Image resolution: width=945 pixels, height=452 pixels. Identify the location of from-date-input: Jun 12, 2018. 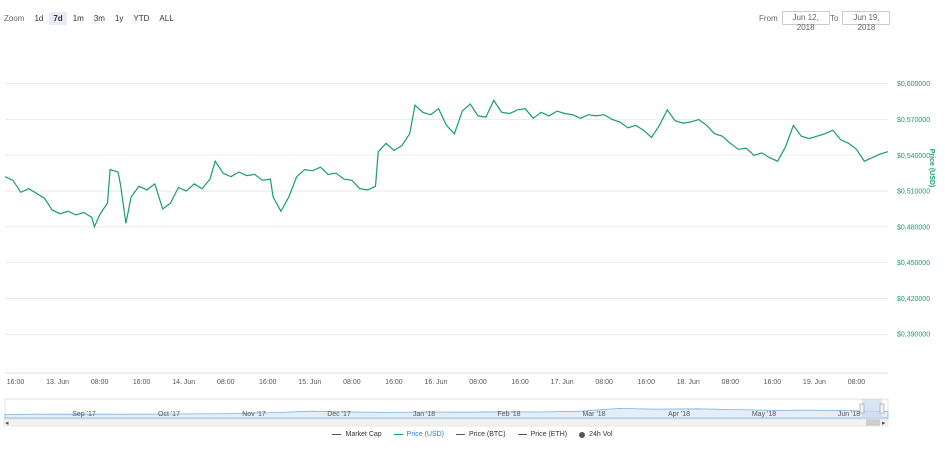
(805, 21).